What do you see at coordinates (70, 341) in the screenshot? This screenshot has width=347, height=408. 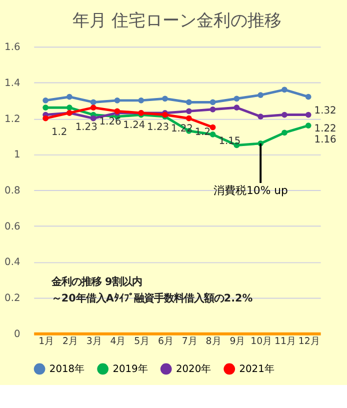 I see `x-tick-label: 2月` at bounding box center [70, 341].